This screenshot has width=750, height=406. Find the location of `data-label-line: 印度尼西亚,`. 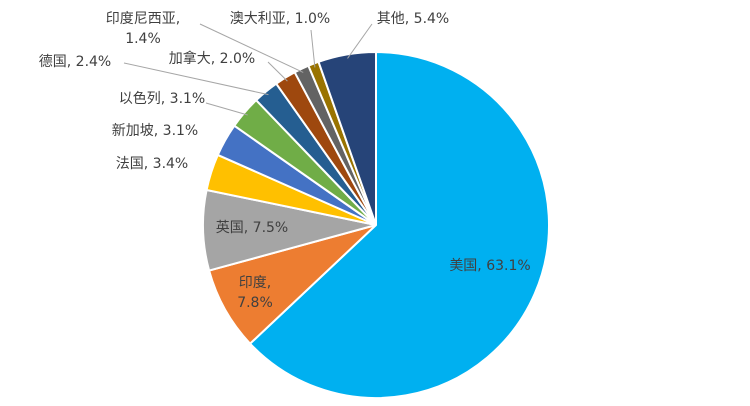

data-label-line: 印度尼西亚, is located at coordinates (143, 19).